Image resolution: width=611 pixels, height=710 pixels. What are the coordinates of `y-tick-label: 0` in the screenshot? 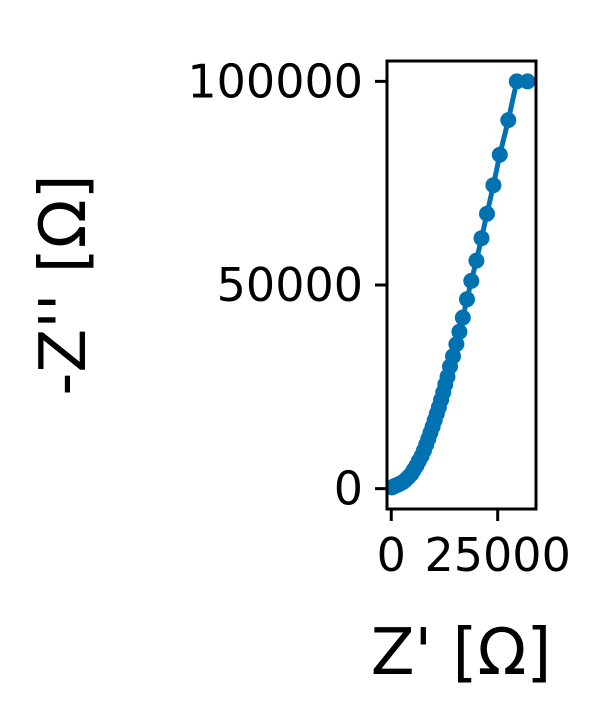 It's located at (348, 489).